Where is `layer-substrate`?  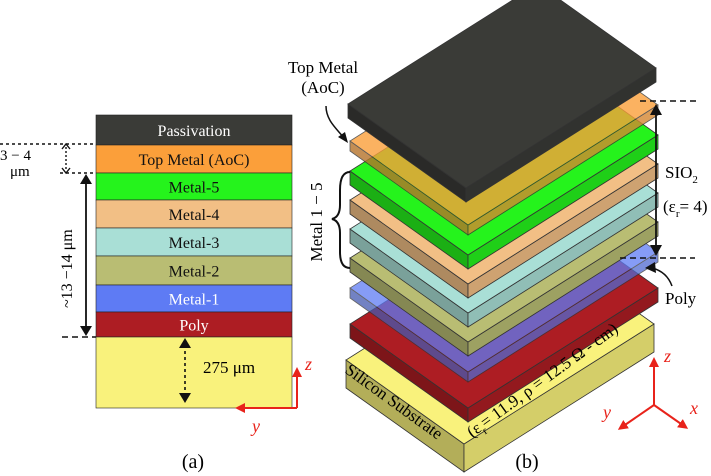
layer-substrate is located at coordinates (194, 372).